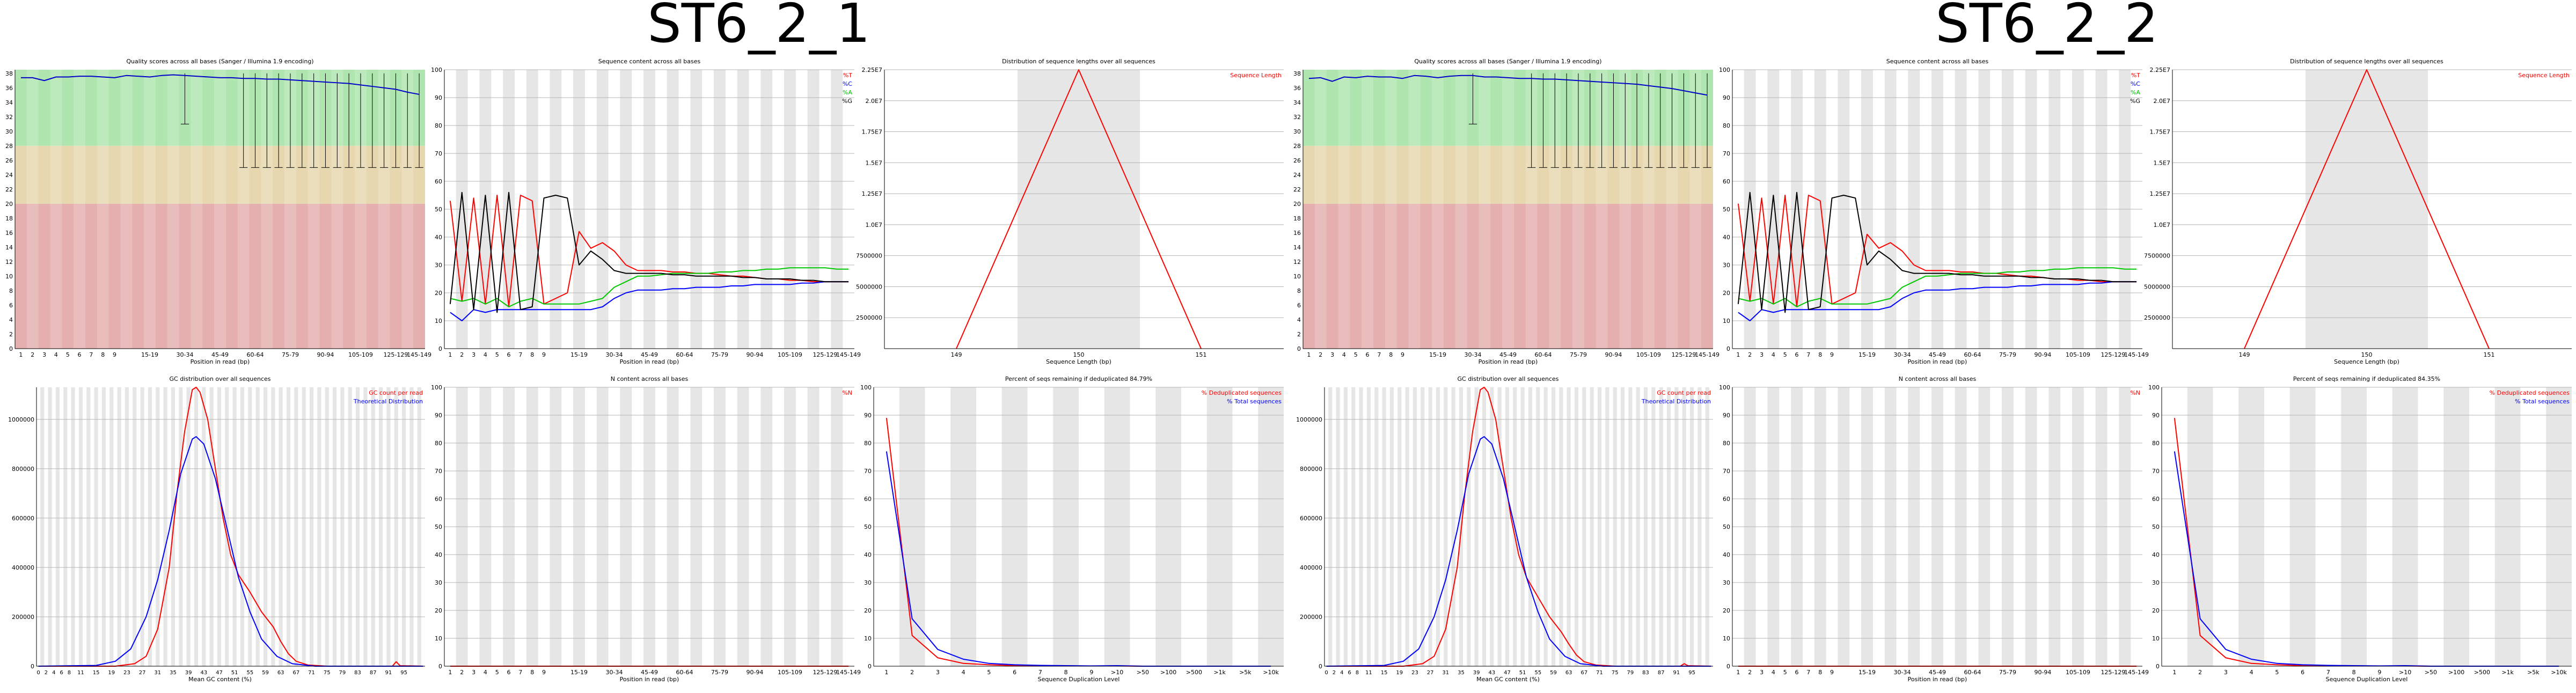  I want to click on y-tick-label: 28, so click(9, 146).